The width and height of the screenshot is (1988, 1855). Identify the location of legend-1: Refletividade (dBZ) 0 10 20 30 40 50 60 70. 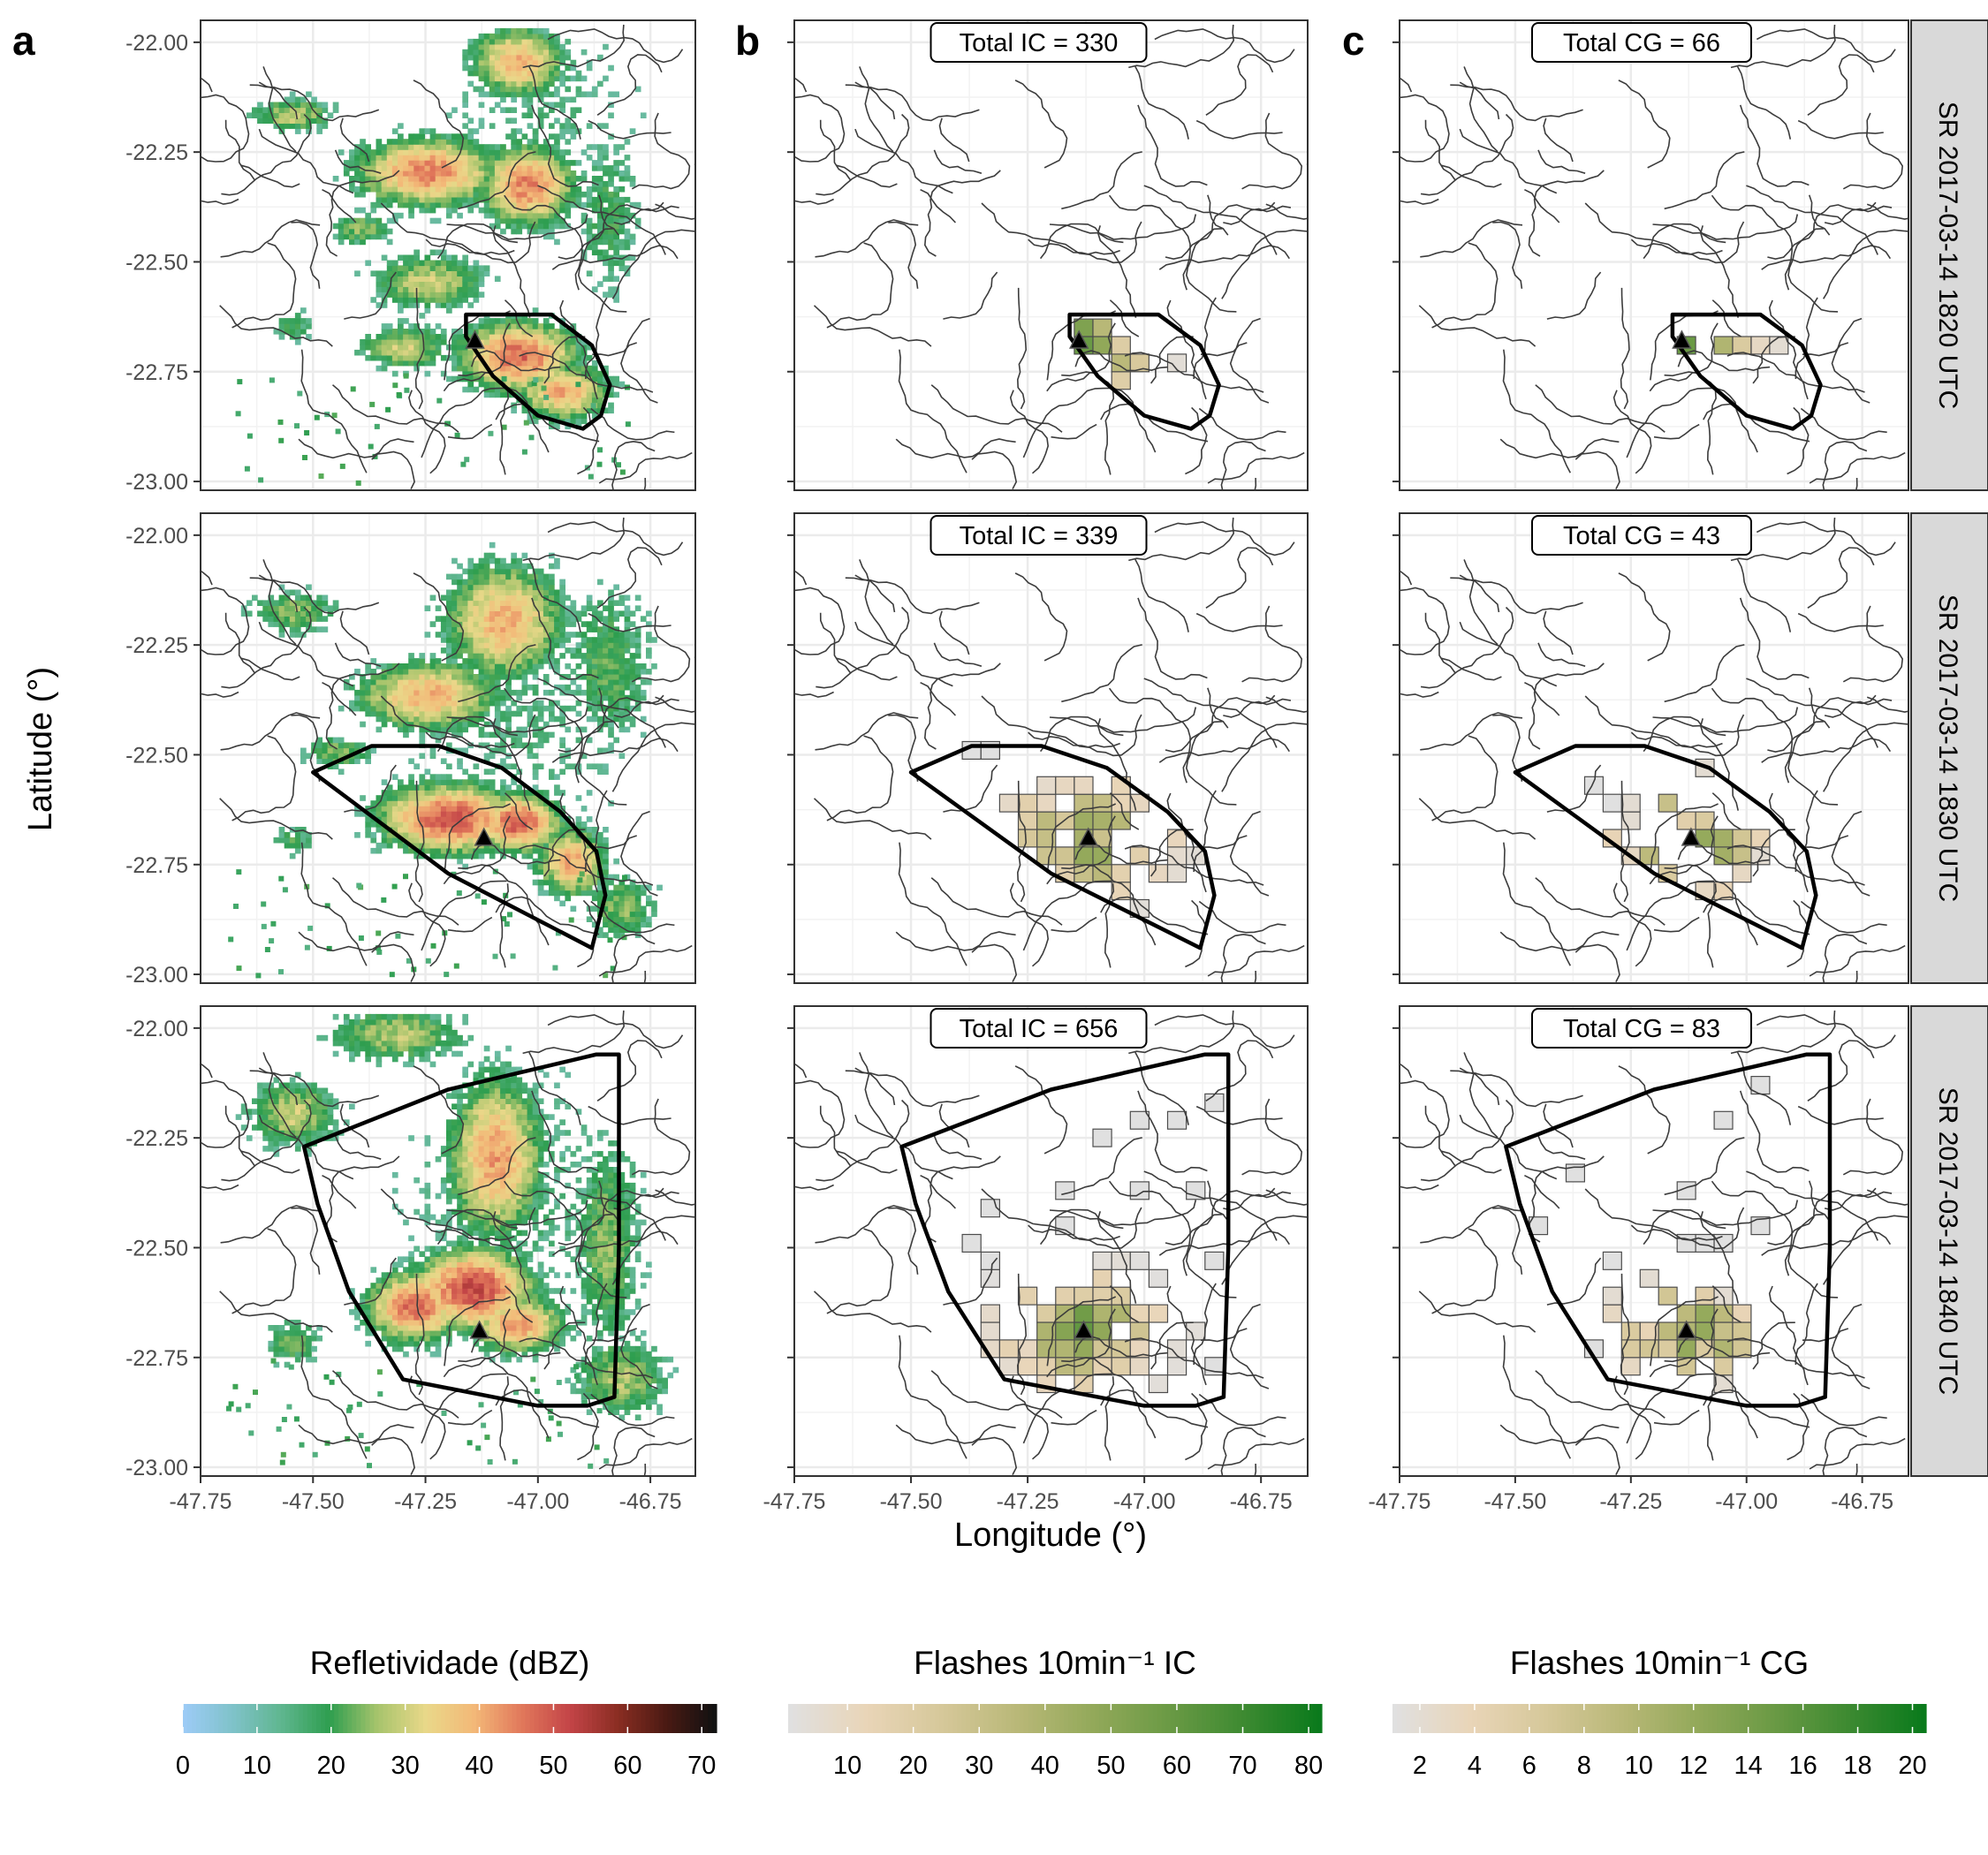
(446, 1712).